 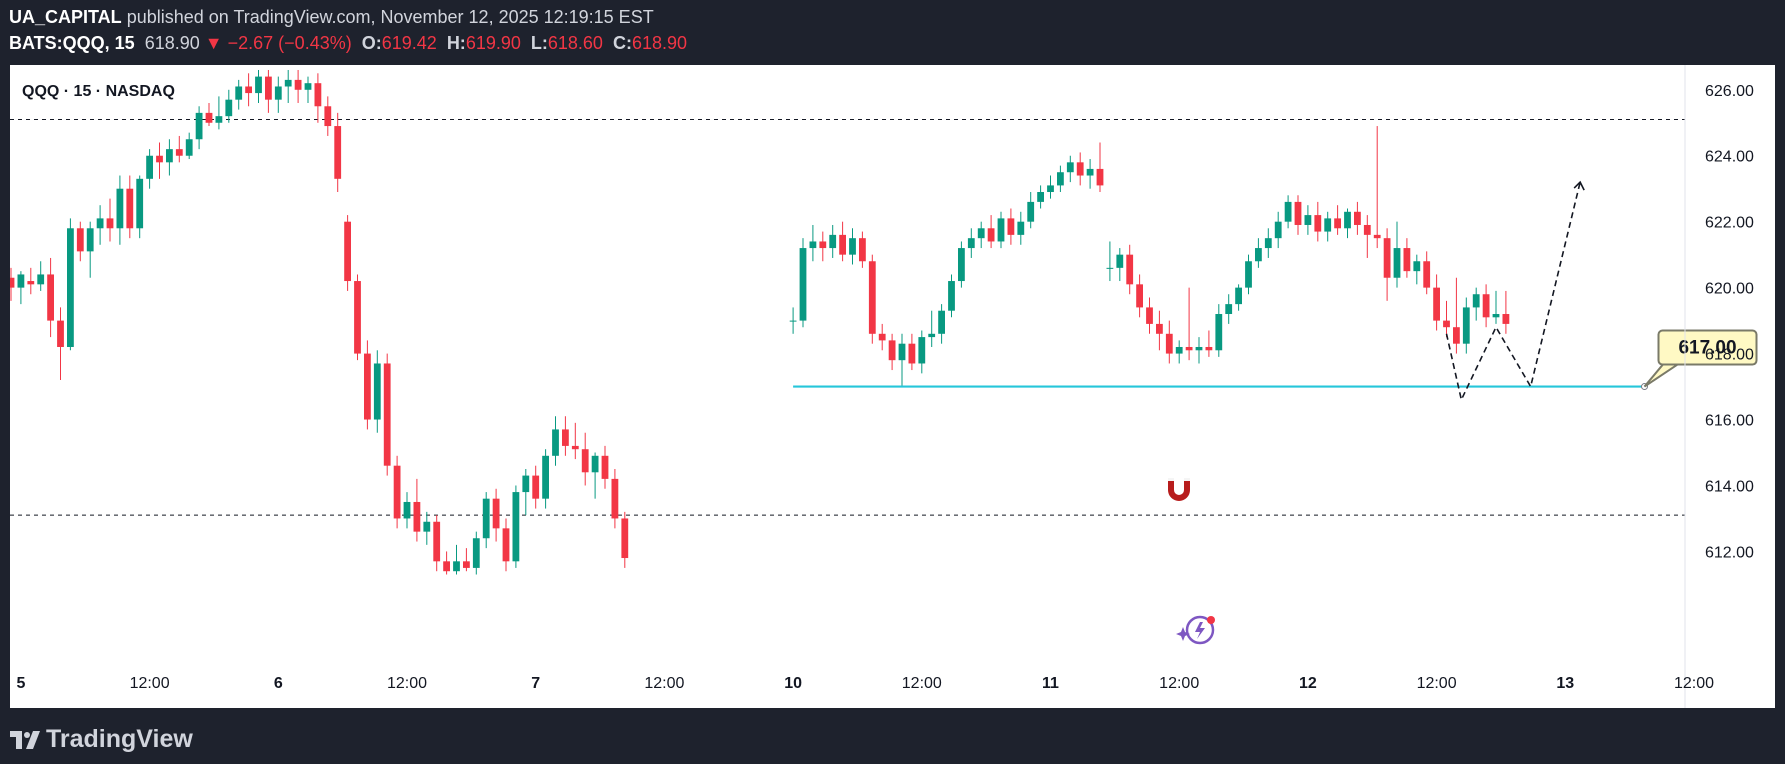 I want to click on high-value: 619.90, so click(x=493, y=43).